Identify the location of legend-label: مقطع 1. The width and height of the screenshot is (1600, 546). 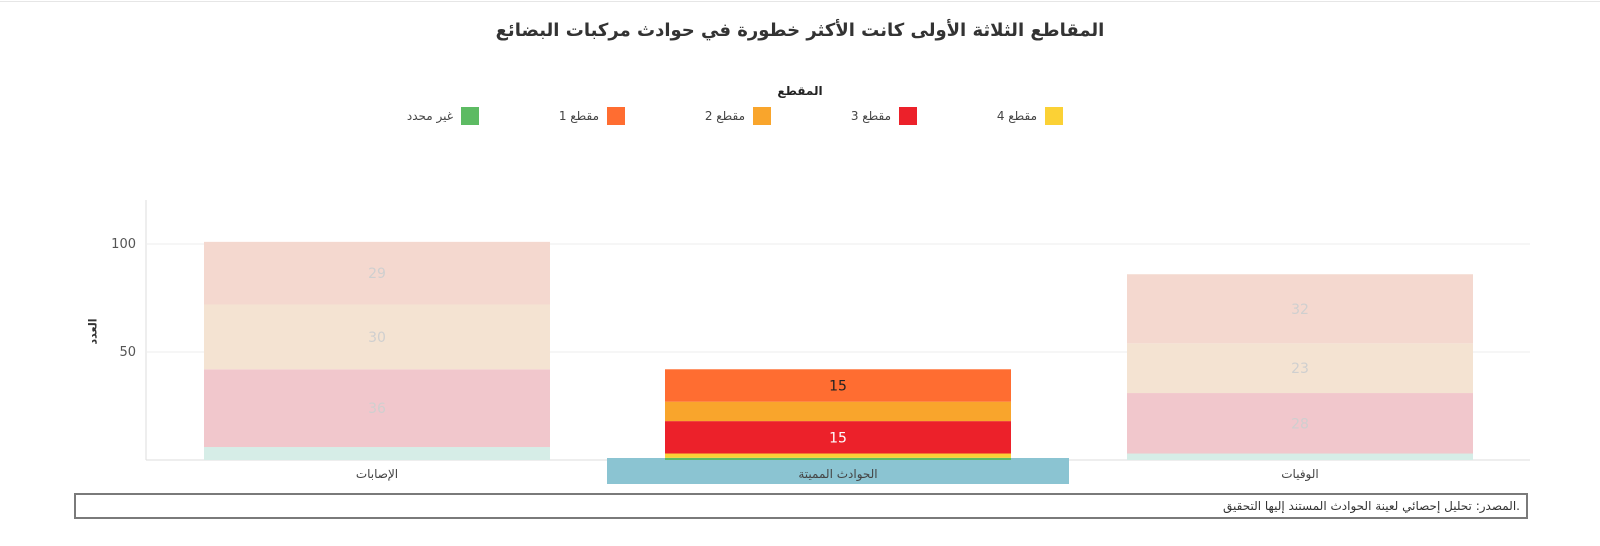
(578, 116).